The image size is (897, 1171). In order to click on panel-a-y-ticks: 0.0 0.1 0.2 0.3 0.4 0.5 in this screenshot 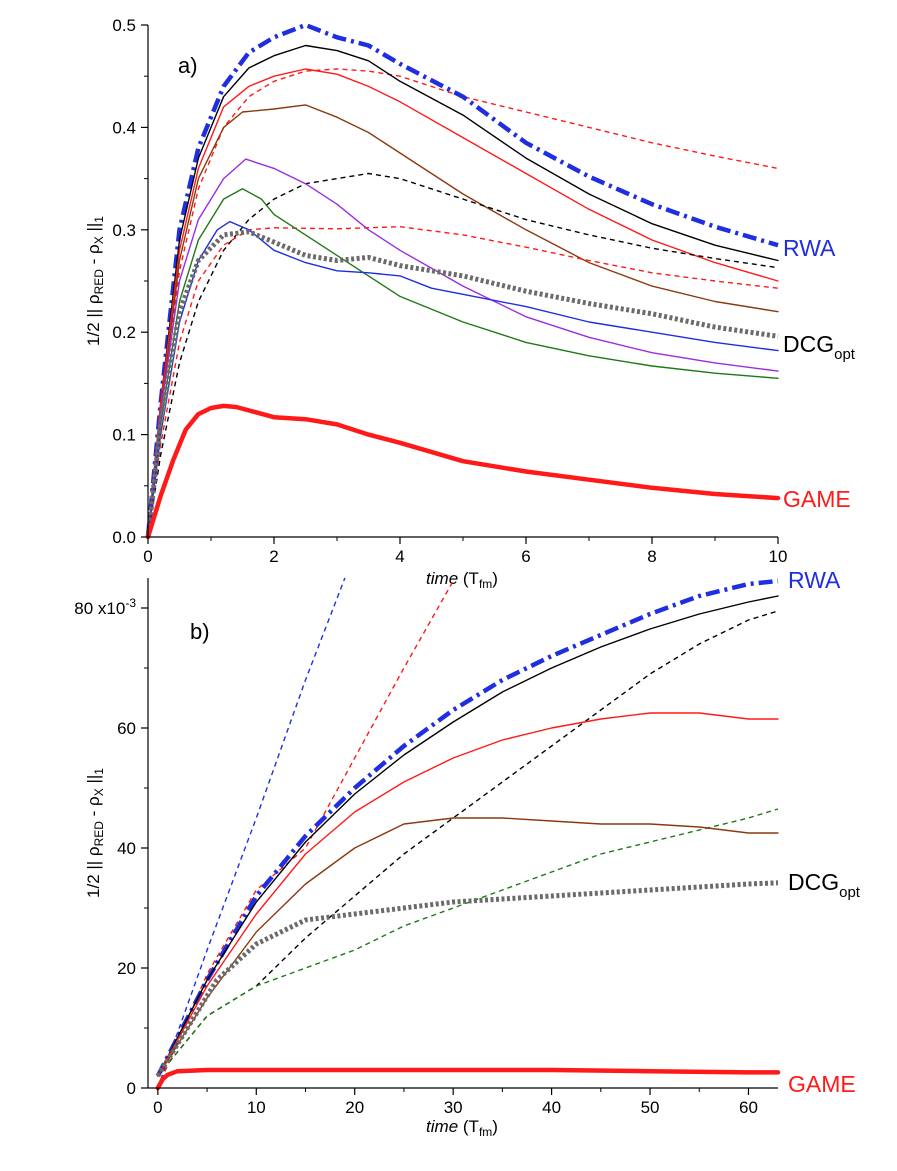, I will do `click(130, 281)`.